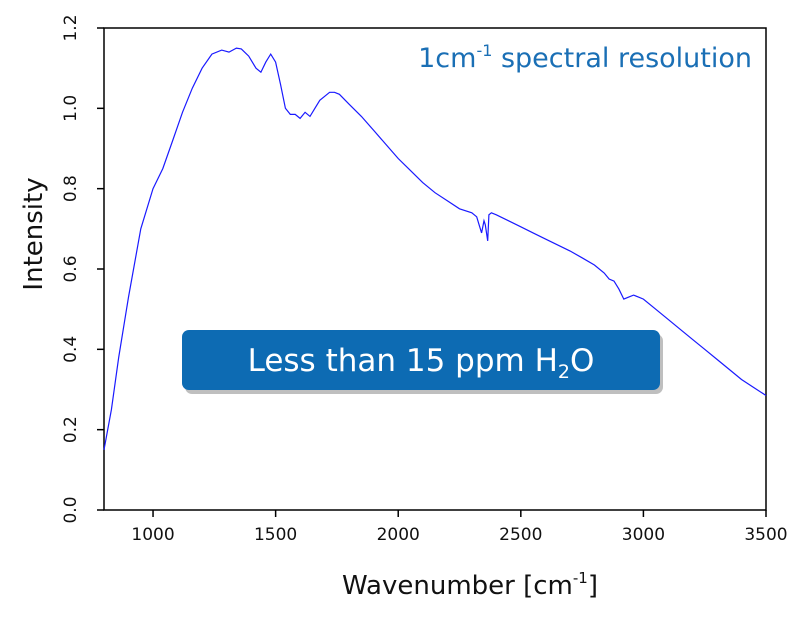  I want to click on x-axis-title: Wavenumber [cm-1], so click(470, 585).